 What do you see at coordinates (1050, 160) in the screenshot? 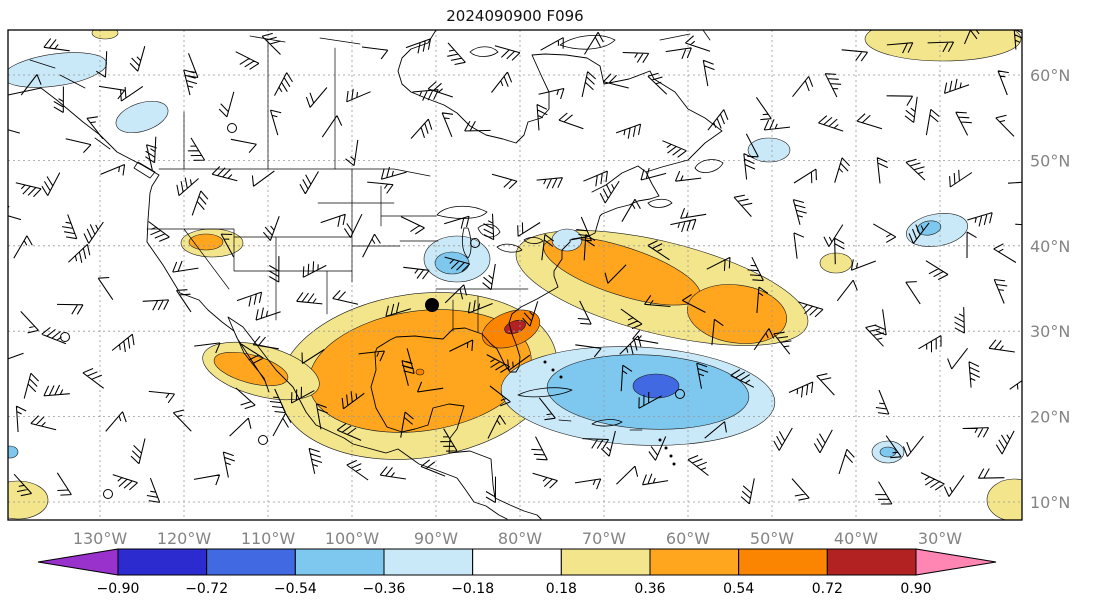
I see `lat-tick-label: 50°N` at bounding box center [1050, 160].